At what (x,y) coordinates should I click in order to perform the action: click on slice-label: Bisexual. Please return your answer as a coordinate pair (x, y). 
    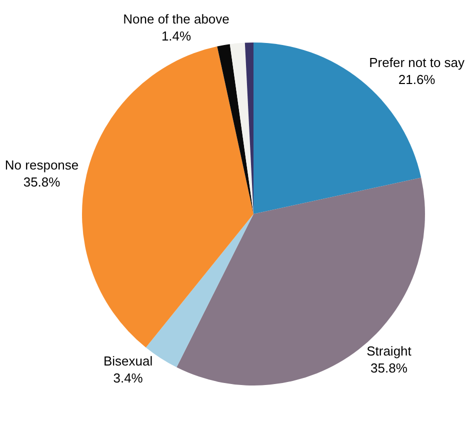
    Looking at the image, I should click on (128, 361).